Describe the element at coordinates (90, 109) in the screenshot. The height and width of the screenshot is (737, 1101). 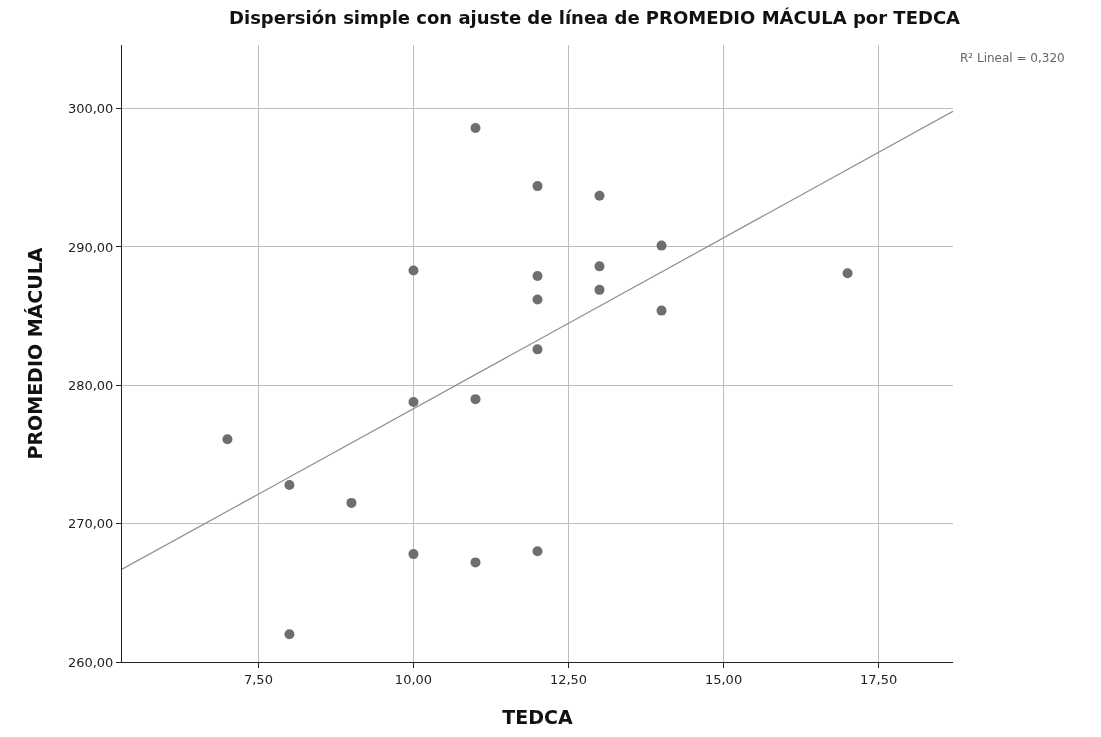
I see `y-tick-label: 300,00` at that location.